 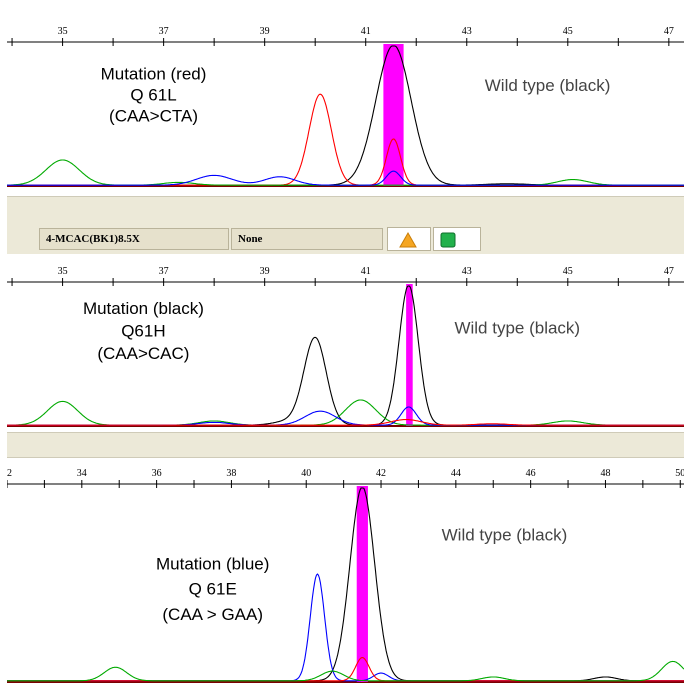 What do you see at coordinates (153, 116) in the screenshot?
I see `mutation-label: (CAA>CTA)` at bounding box center [153, 116].